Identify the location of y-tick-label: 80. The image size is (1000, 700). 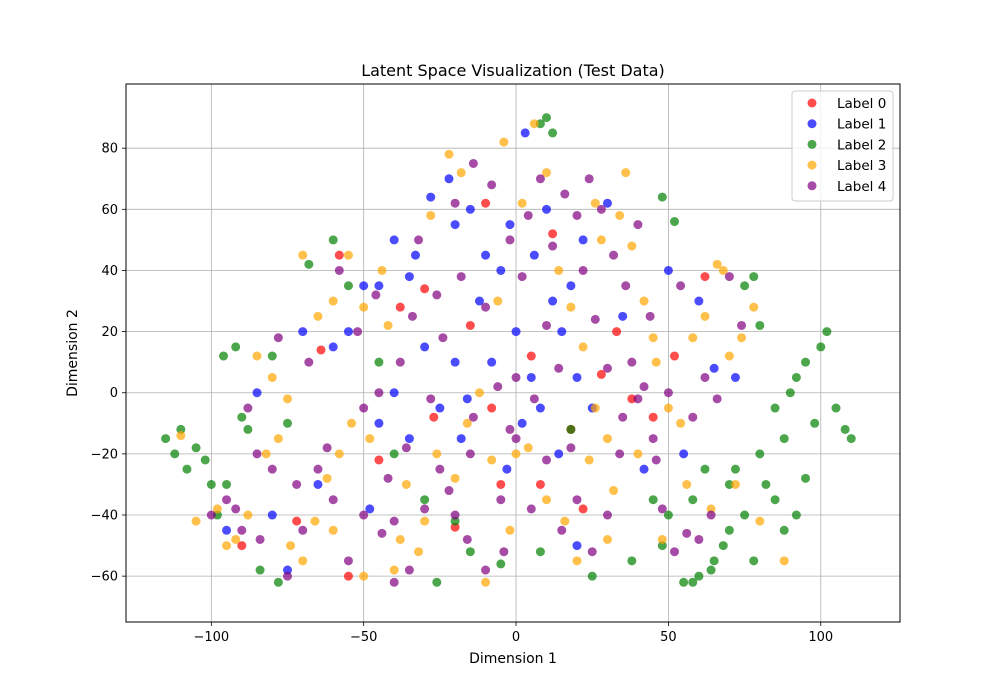
(109, 149).